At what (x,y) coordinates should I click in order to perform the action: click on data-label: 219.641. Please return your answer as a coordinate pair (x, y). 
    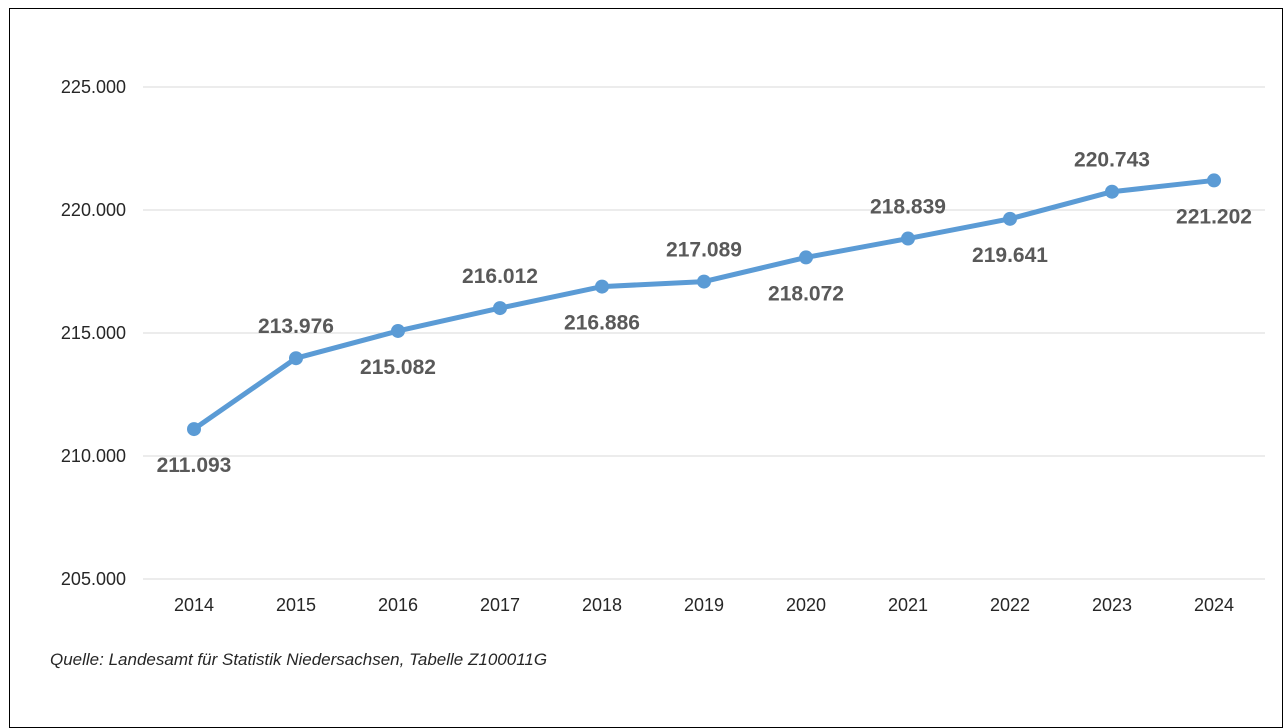
    Looking at the image, I should click on (1010, 255).